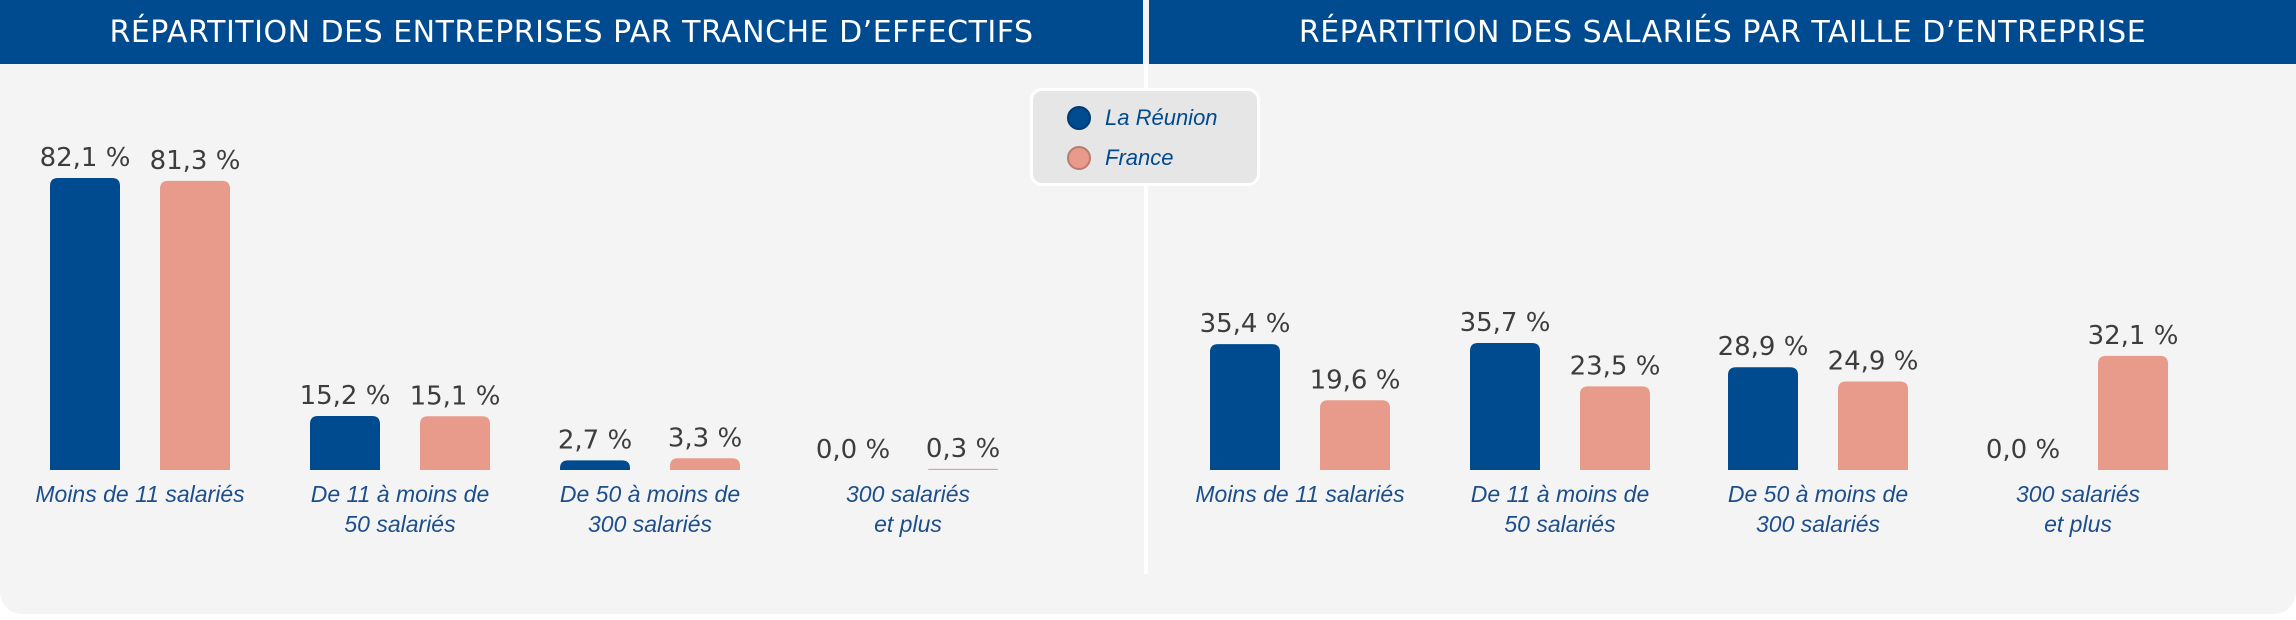 Image resolution: width=2296 pixels, height=620 pixels. What do you see at coordinates (1079, 158) in the screenshot?
I see `legend-swatch-france` at bounding box center [1079, 158].